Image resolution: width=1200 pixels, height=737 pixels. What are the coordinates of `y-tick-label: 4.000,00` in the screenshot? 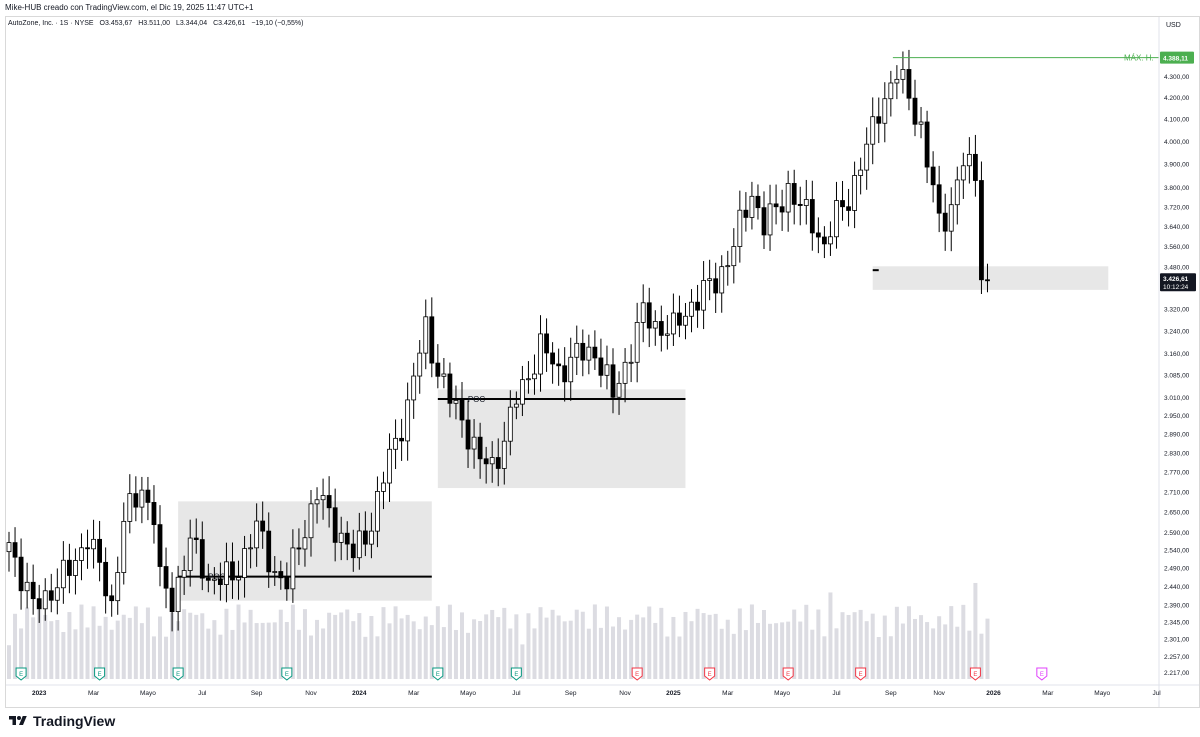 It's located at (1177, 142).